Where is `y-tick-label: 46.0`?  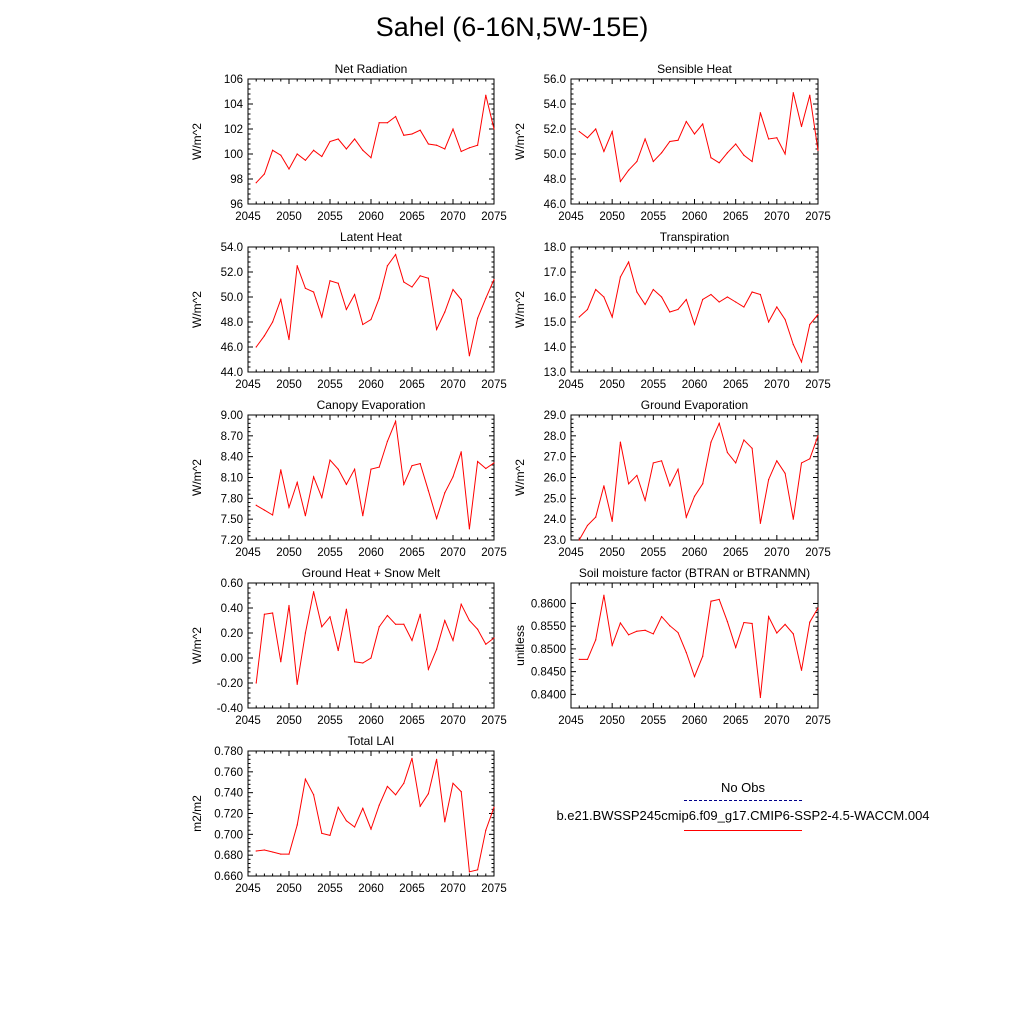
y-tick-label: 46.0 is located at coordinates (232, 348).